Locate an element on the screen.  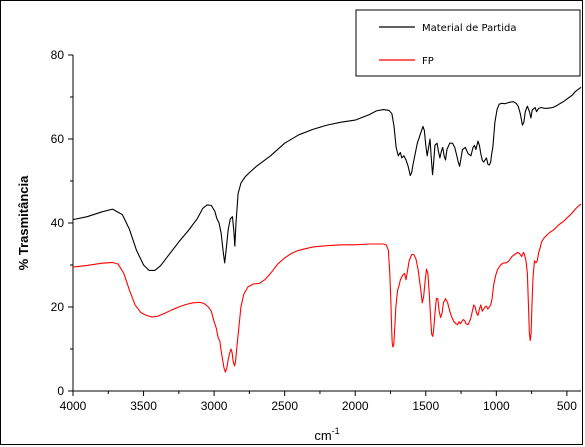
y-tick-label: 40 is located at coordinates (58, 223).